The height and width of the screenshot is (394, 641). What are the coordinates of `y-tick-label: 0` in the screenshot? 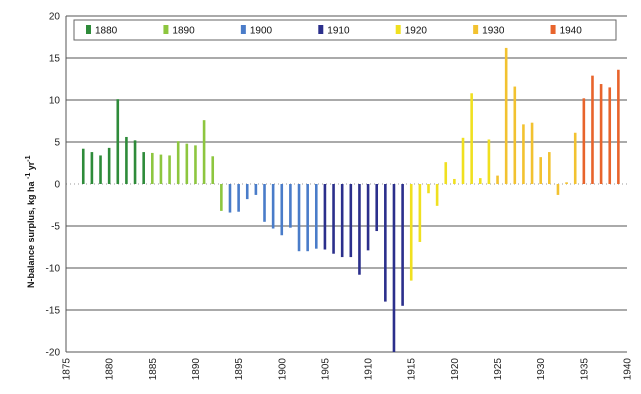 It's located at (57, 185).